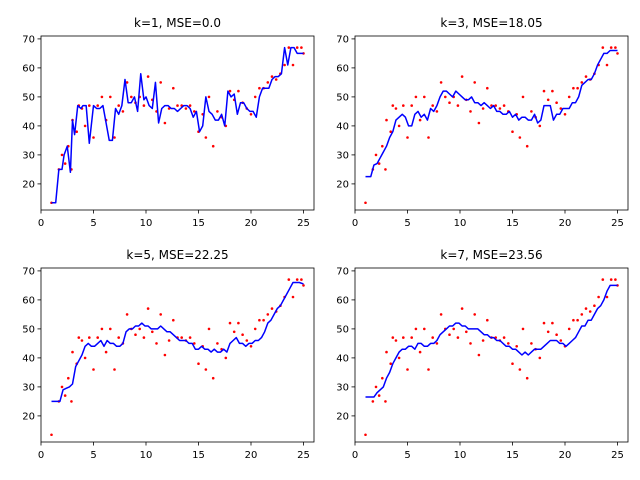 This screenshot has width=640, height=480. Describe the element at coordinates (177, 255) in the screenshot. I see `subplot-title: k=5, MSE=22.25` at that location.